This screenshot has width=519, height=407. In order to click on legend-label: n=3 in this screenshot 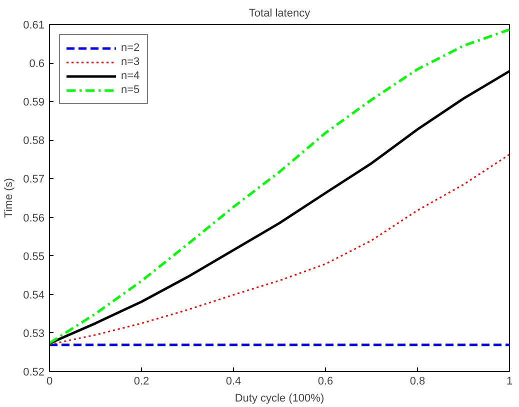, I will do `click(131, 62)`.